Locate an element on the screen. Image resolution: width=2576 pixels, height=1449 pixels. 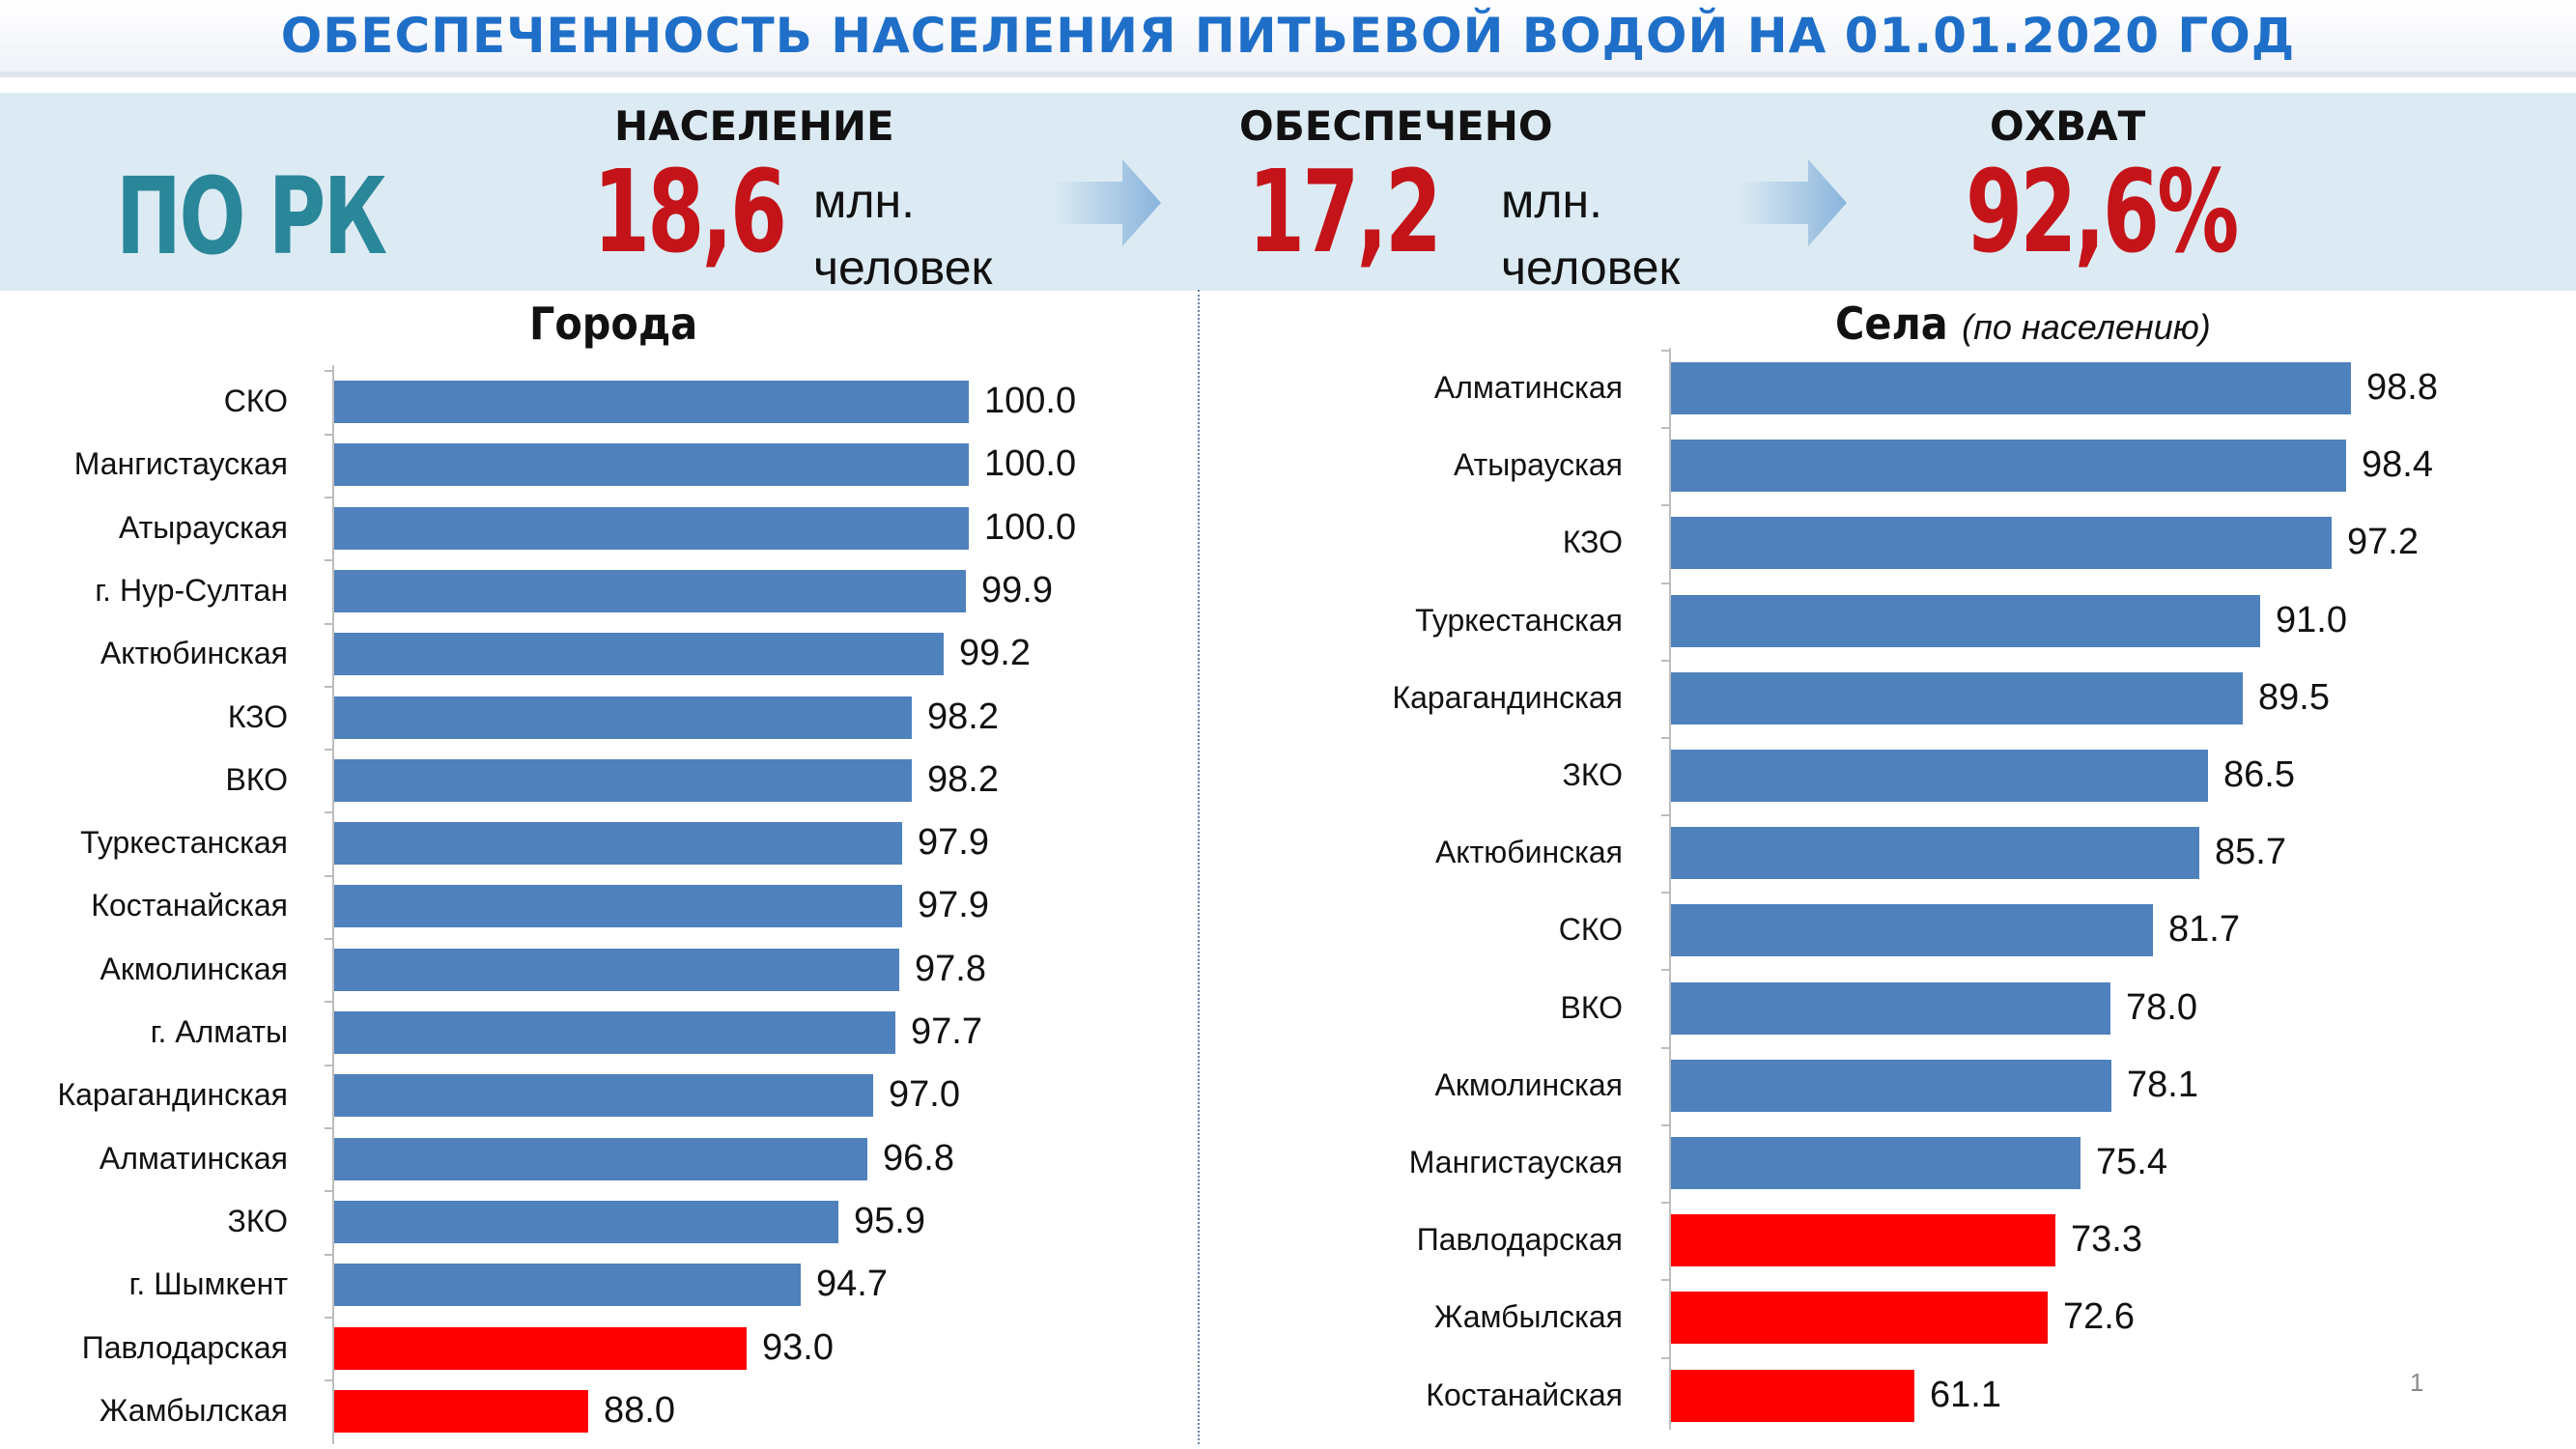
value-label: 99.9 is located at coordinates (1017, 590).